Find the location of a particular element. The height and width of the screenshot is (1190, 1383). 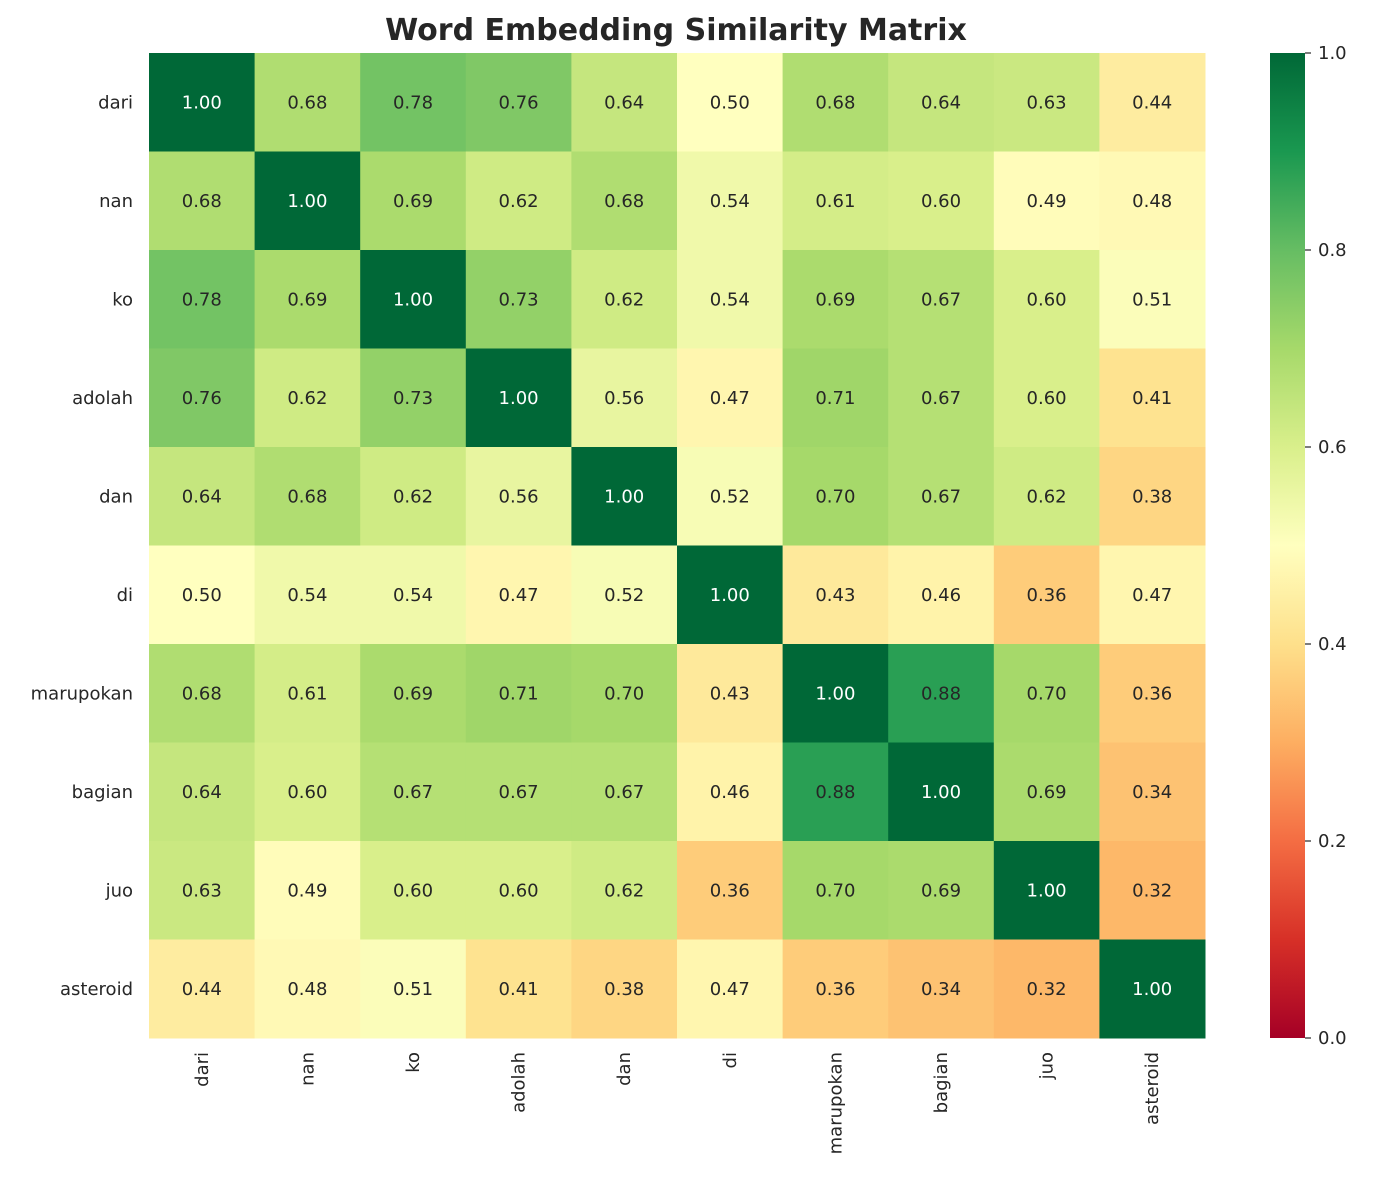

cell-value-label: 0.70 is located at coordinates (835, 496).